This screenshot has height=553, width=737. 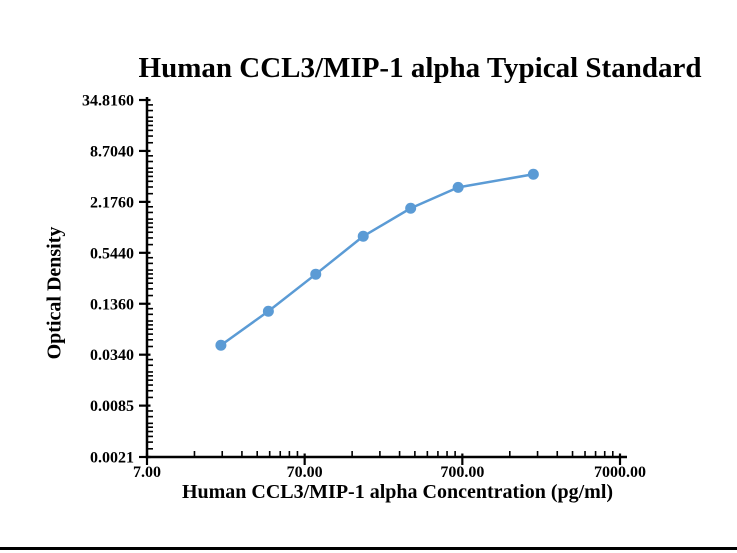 What do you see at coordinates (112, 202) in the screenshot?
I see `y-tick-label: 2.1760` at bounding box center [112, 202].